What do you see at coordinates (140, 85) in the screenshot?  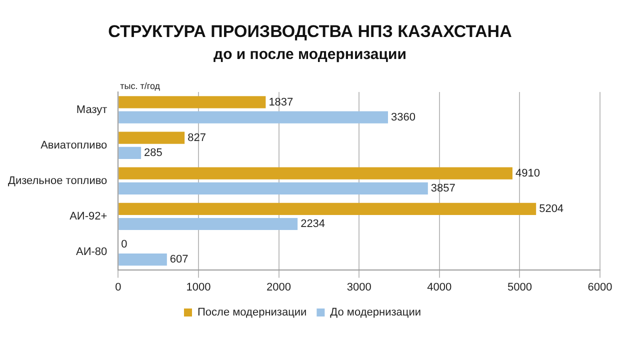 I see `text: тыс. т/год` at bounding box center [140, 85].